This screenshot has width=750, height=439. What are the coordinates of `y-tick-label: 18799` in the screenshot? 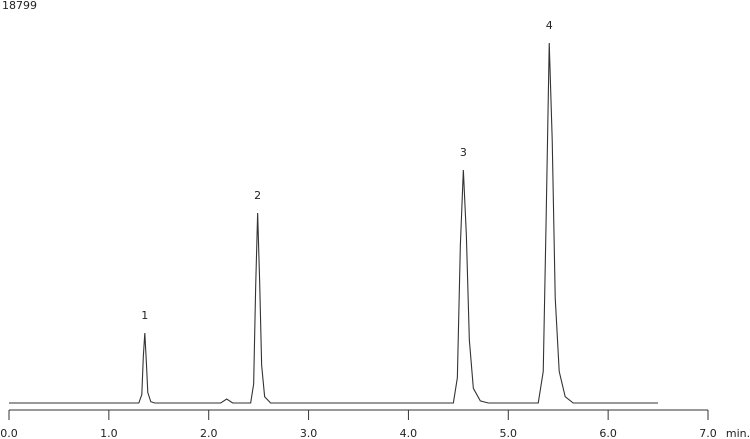 It's located at (19, 6).